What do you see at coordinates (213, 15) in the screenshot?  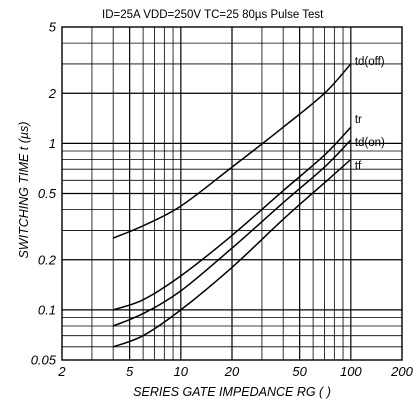 I see `test-conditions: ID=25A VDD=250V TC=25 80µs Pulse Test` at bounding box center [213, 15].